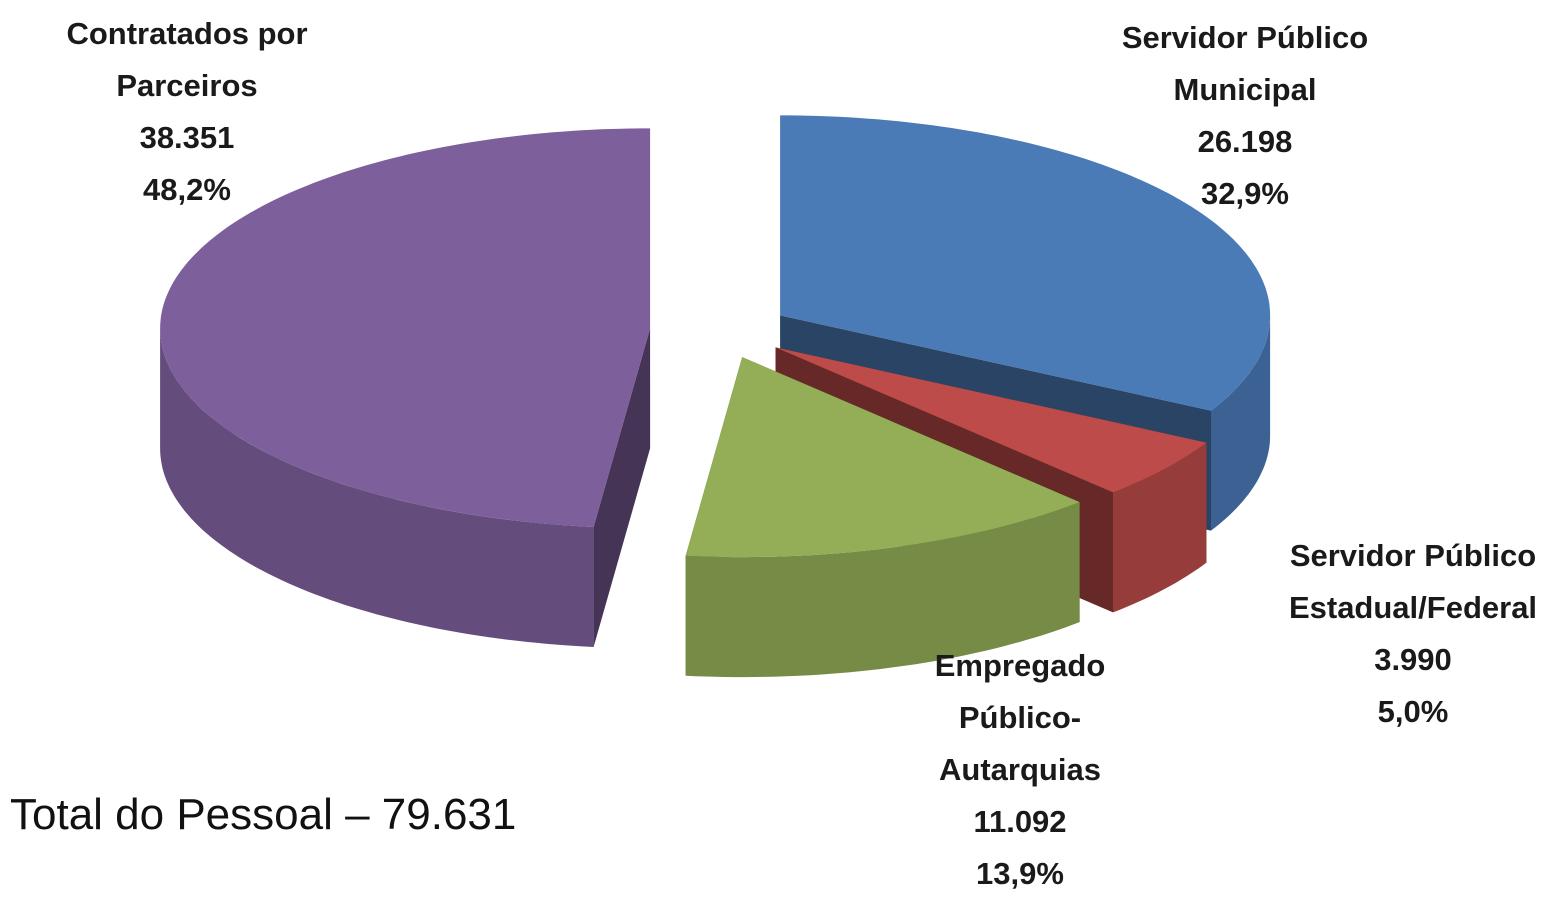 The height and width of the screenshot is (900, 1564). What do you see at coordinates (187, 189) in the screenshot?
I see `percent-label: 48,2%` at bounding box center [187, 189].